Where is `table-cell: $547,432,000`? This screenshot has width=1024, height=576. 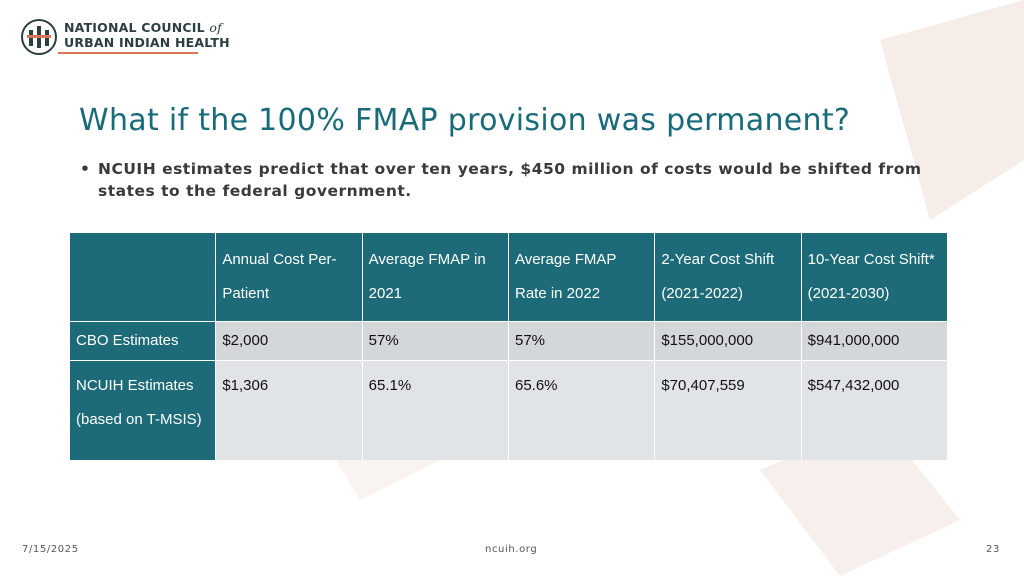
table-cell: $547,432,000 is located at coordinates (874, 410).